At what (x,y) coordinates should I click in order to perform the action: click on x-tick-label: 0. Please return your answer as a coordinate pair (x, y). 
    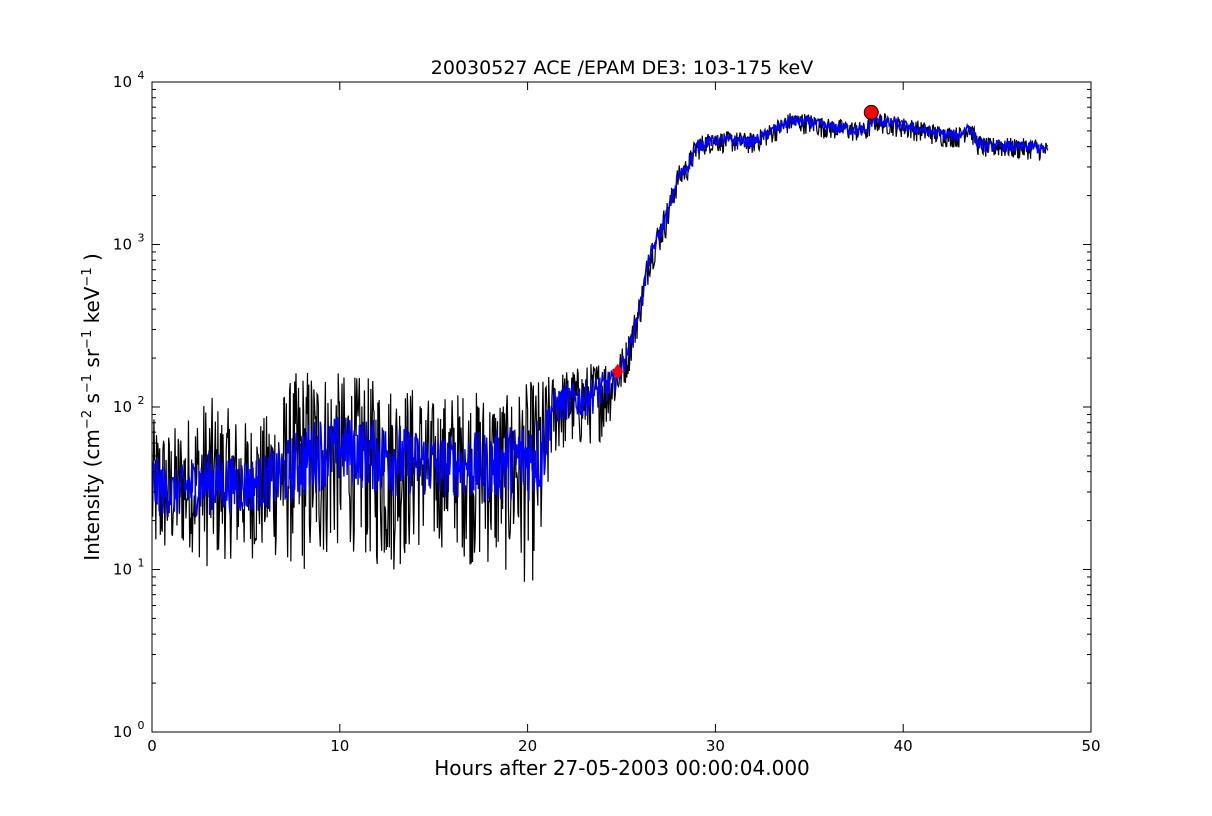
    Looking at the image, I should click on (152, 746).